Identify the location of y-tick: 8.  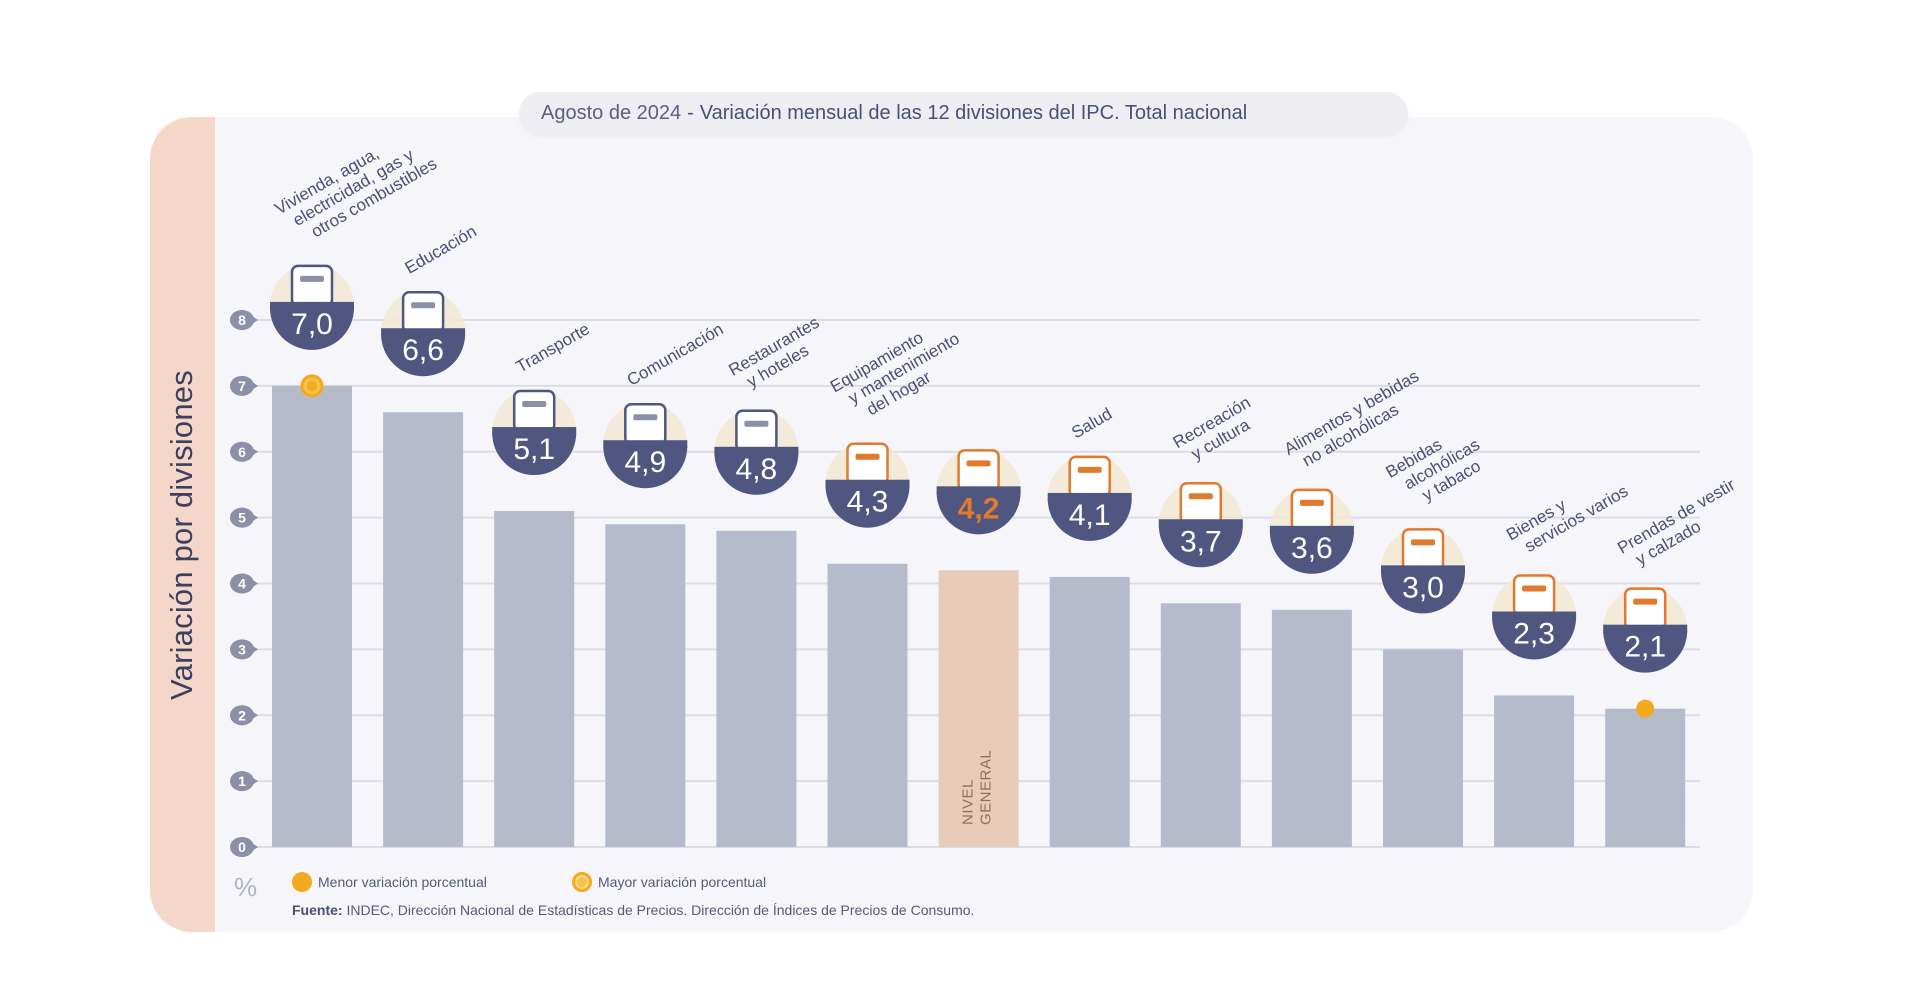
(244, 320).